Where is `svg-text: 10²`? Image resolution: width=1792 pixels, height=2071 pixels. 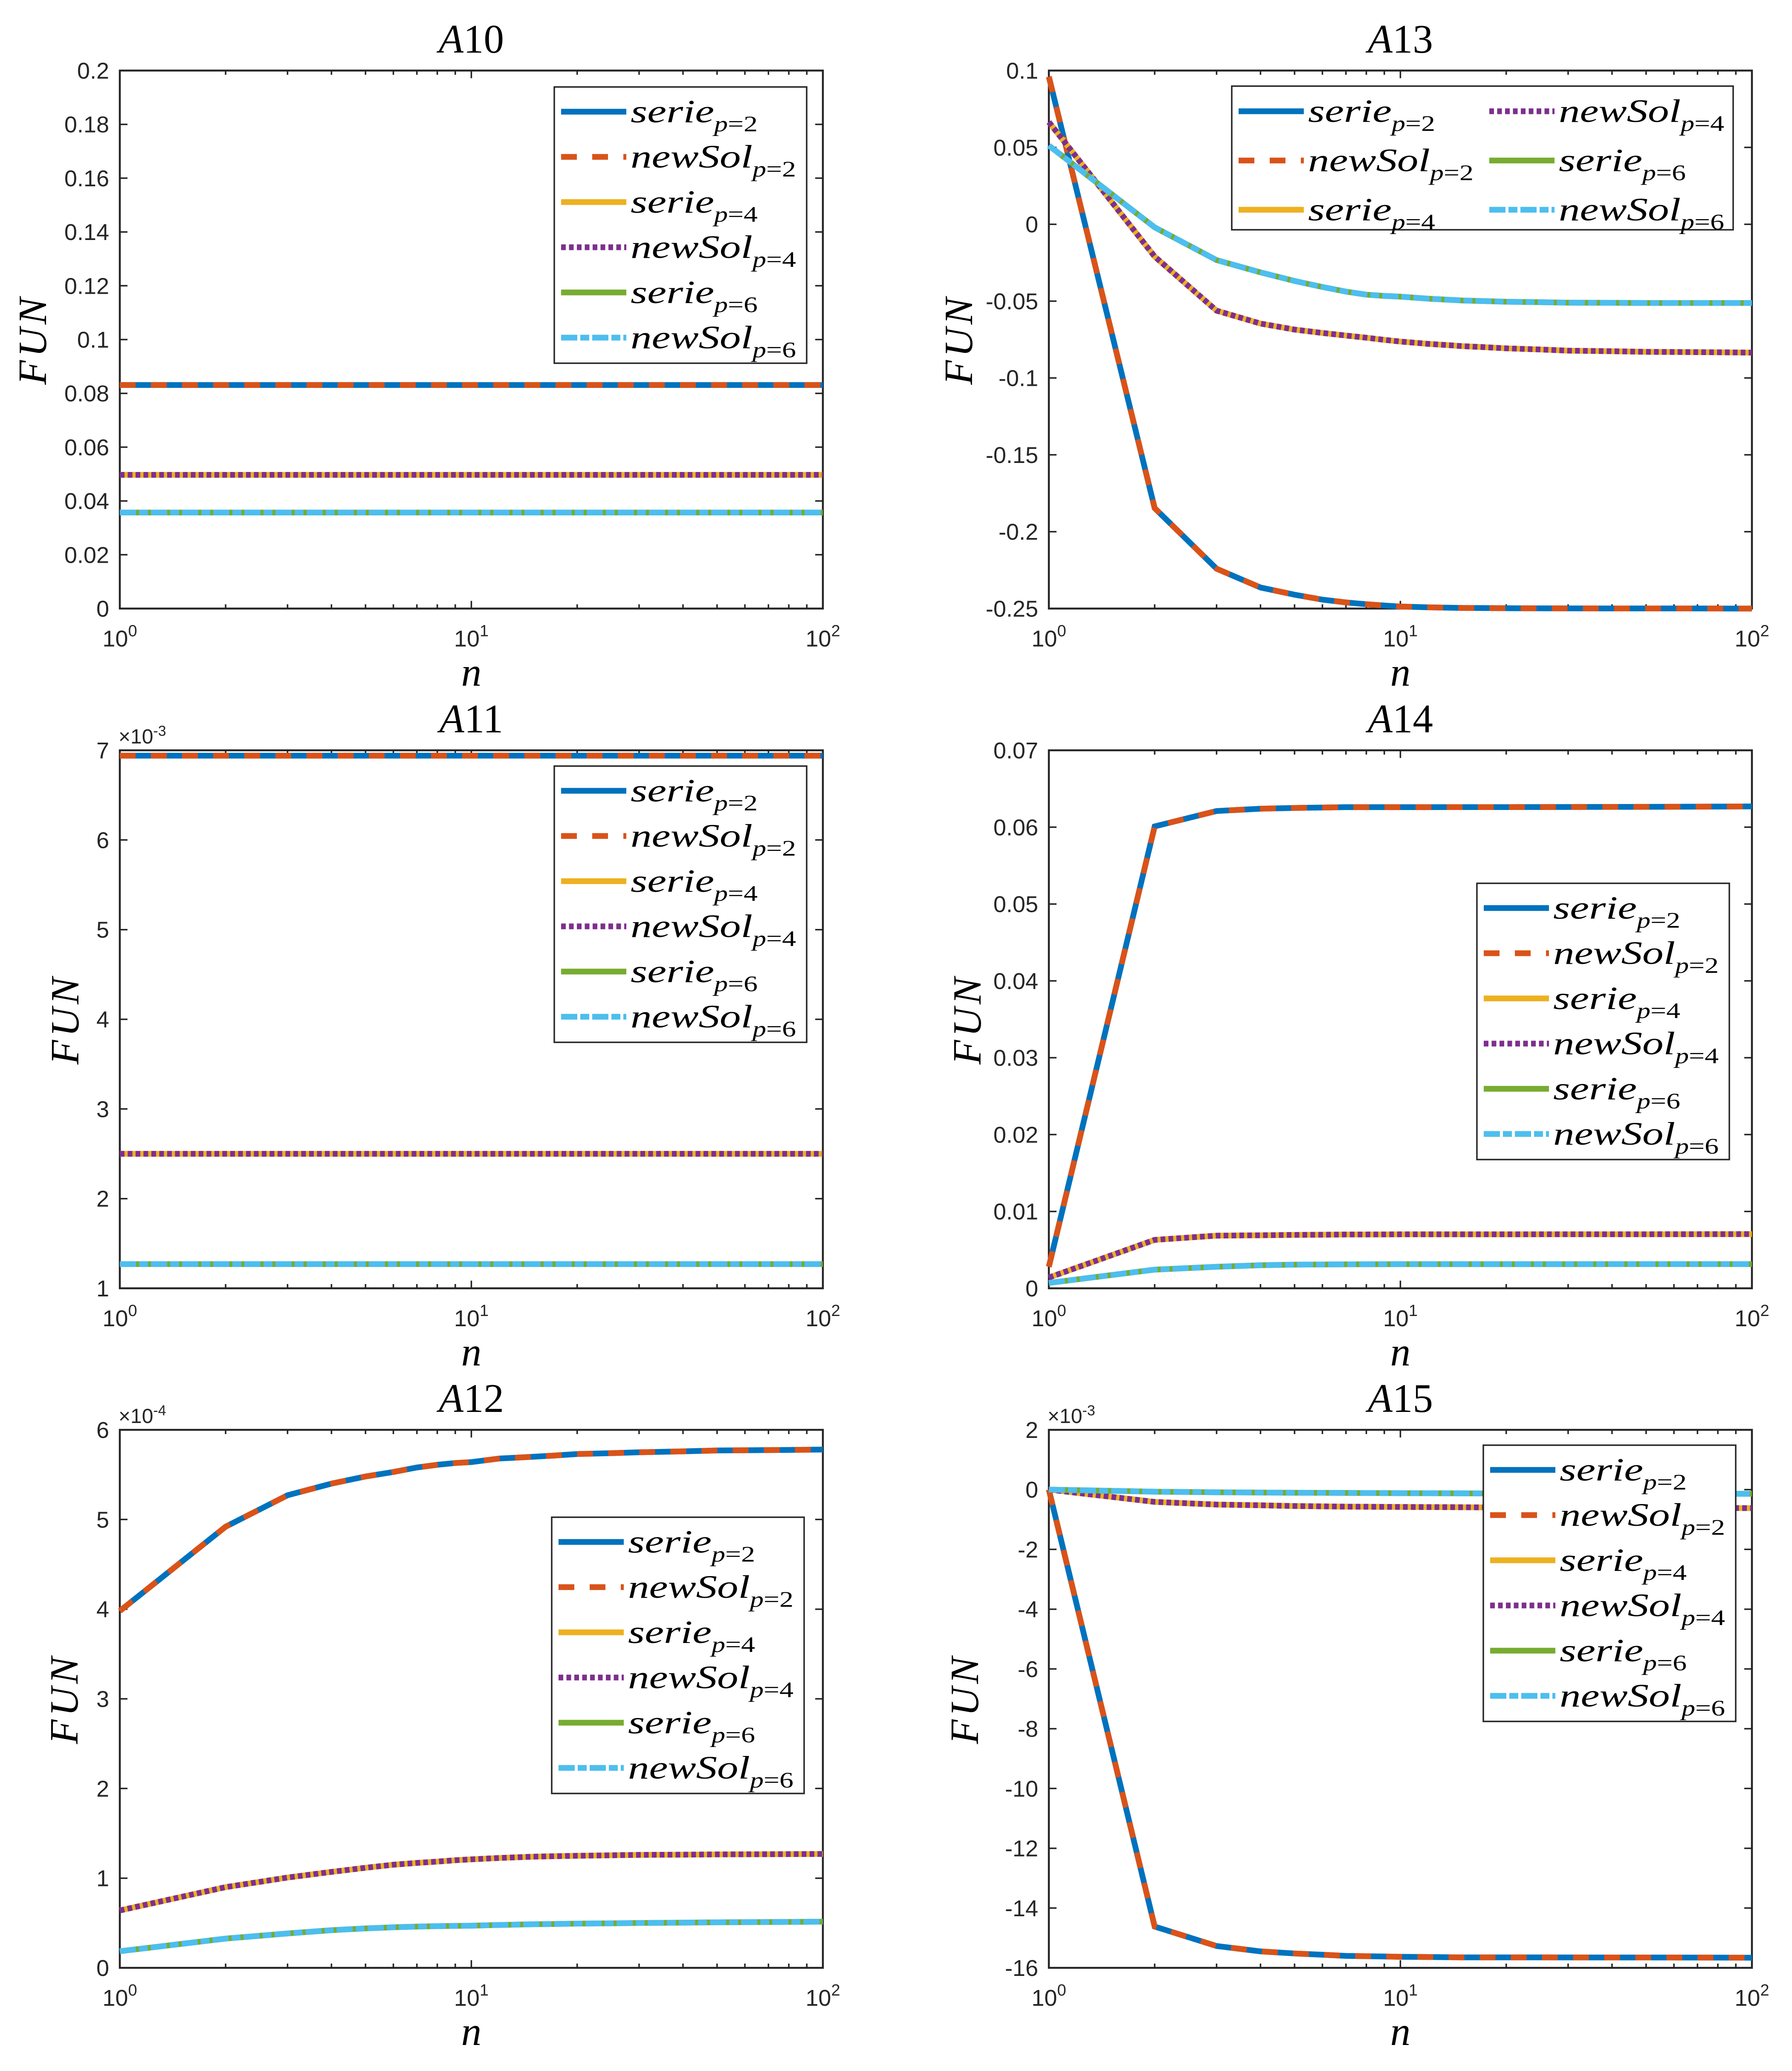 svg-text: 10² is located at coordinates (1752, 1316).